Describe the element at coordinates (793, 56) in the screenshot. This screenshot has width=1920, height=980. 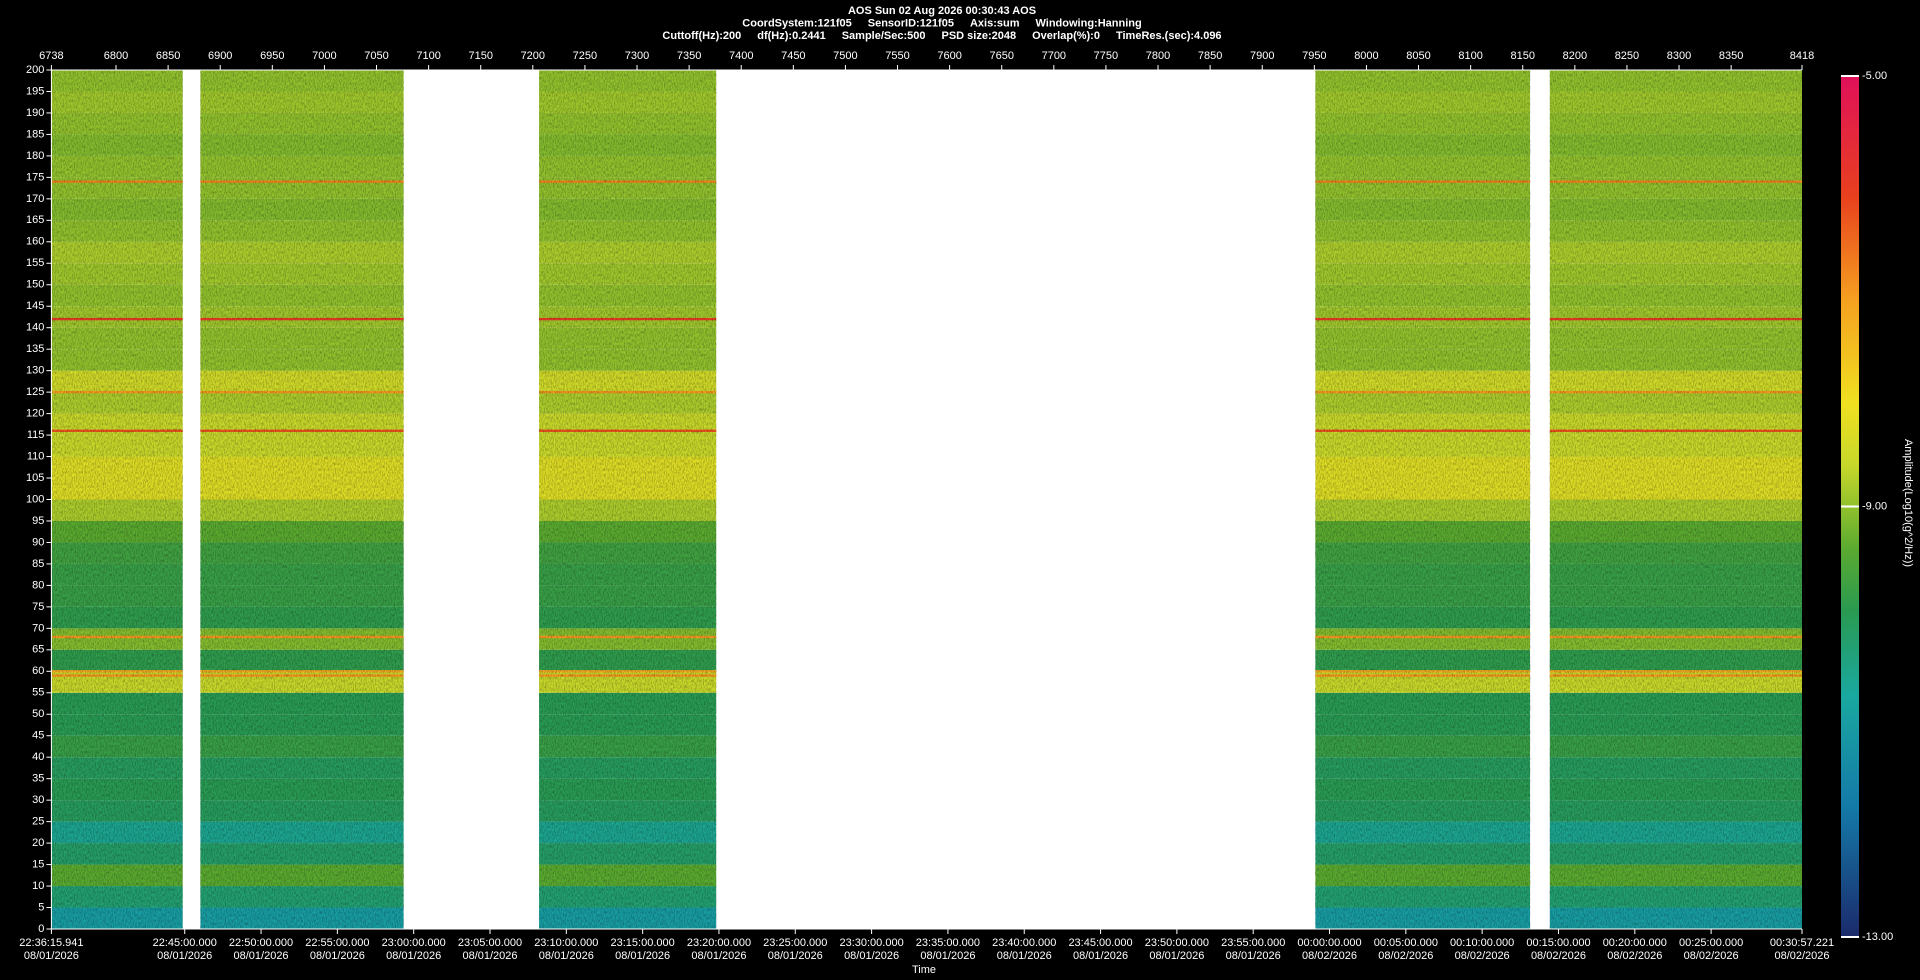
I see `x-tick-label: 7450` at that location.